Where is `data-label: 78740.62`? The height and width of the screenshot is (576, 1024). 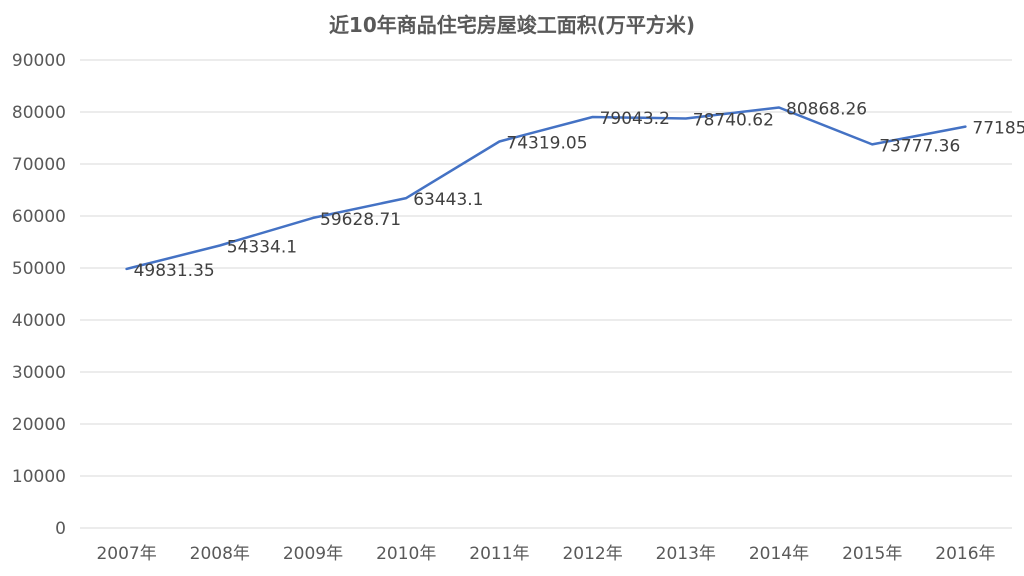
data-label: 78740.62 is located at coordinates (733, 121).